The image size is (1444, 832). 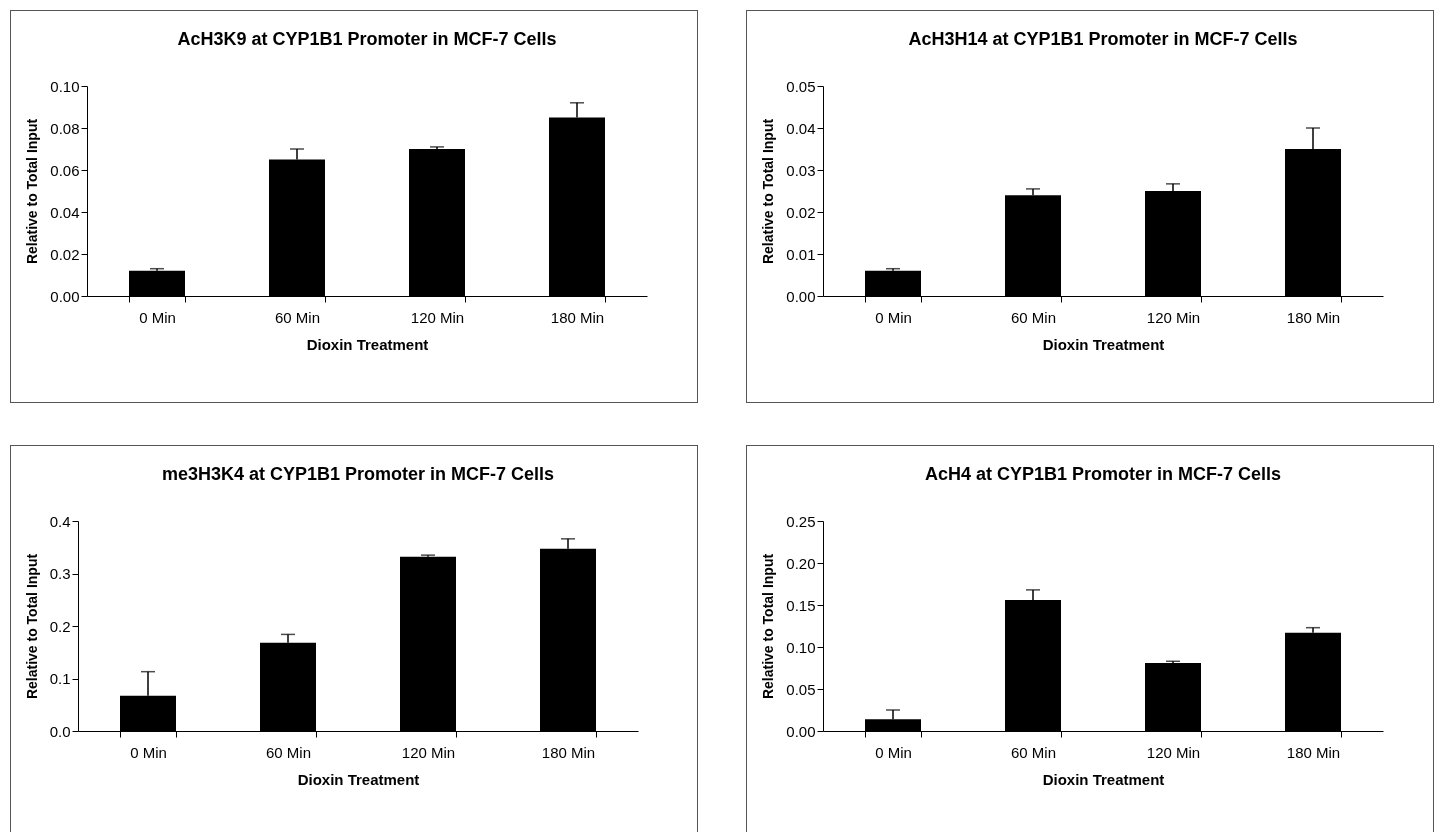 I want to click on y-tick-label: 0.1, so click(x=60, y=678).